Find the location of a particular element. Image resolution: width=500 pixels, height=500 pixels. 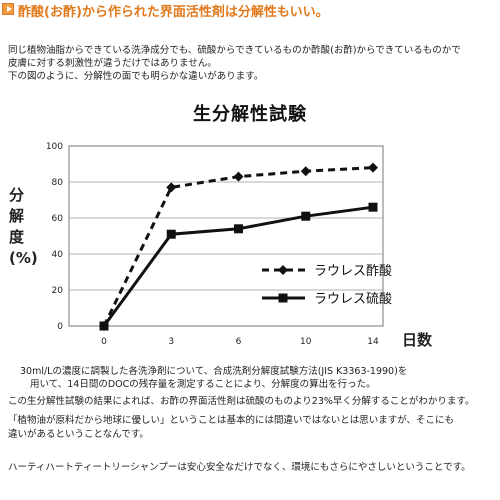

x-tick-label: 0 is located at coordinates (104, 342).